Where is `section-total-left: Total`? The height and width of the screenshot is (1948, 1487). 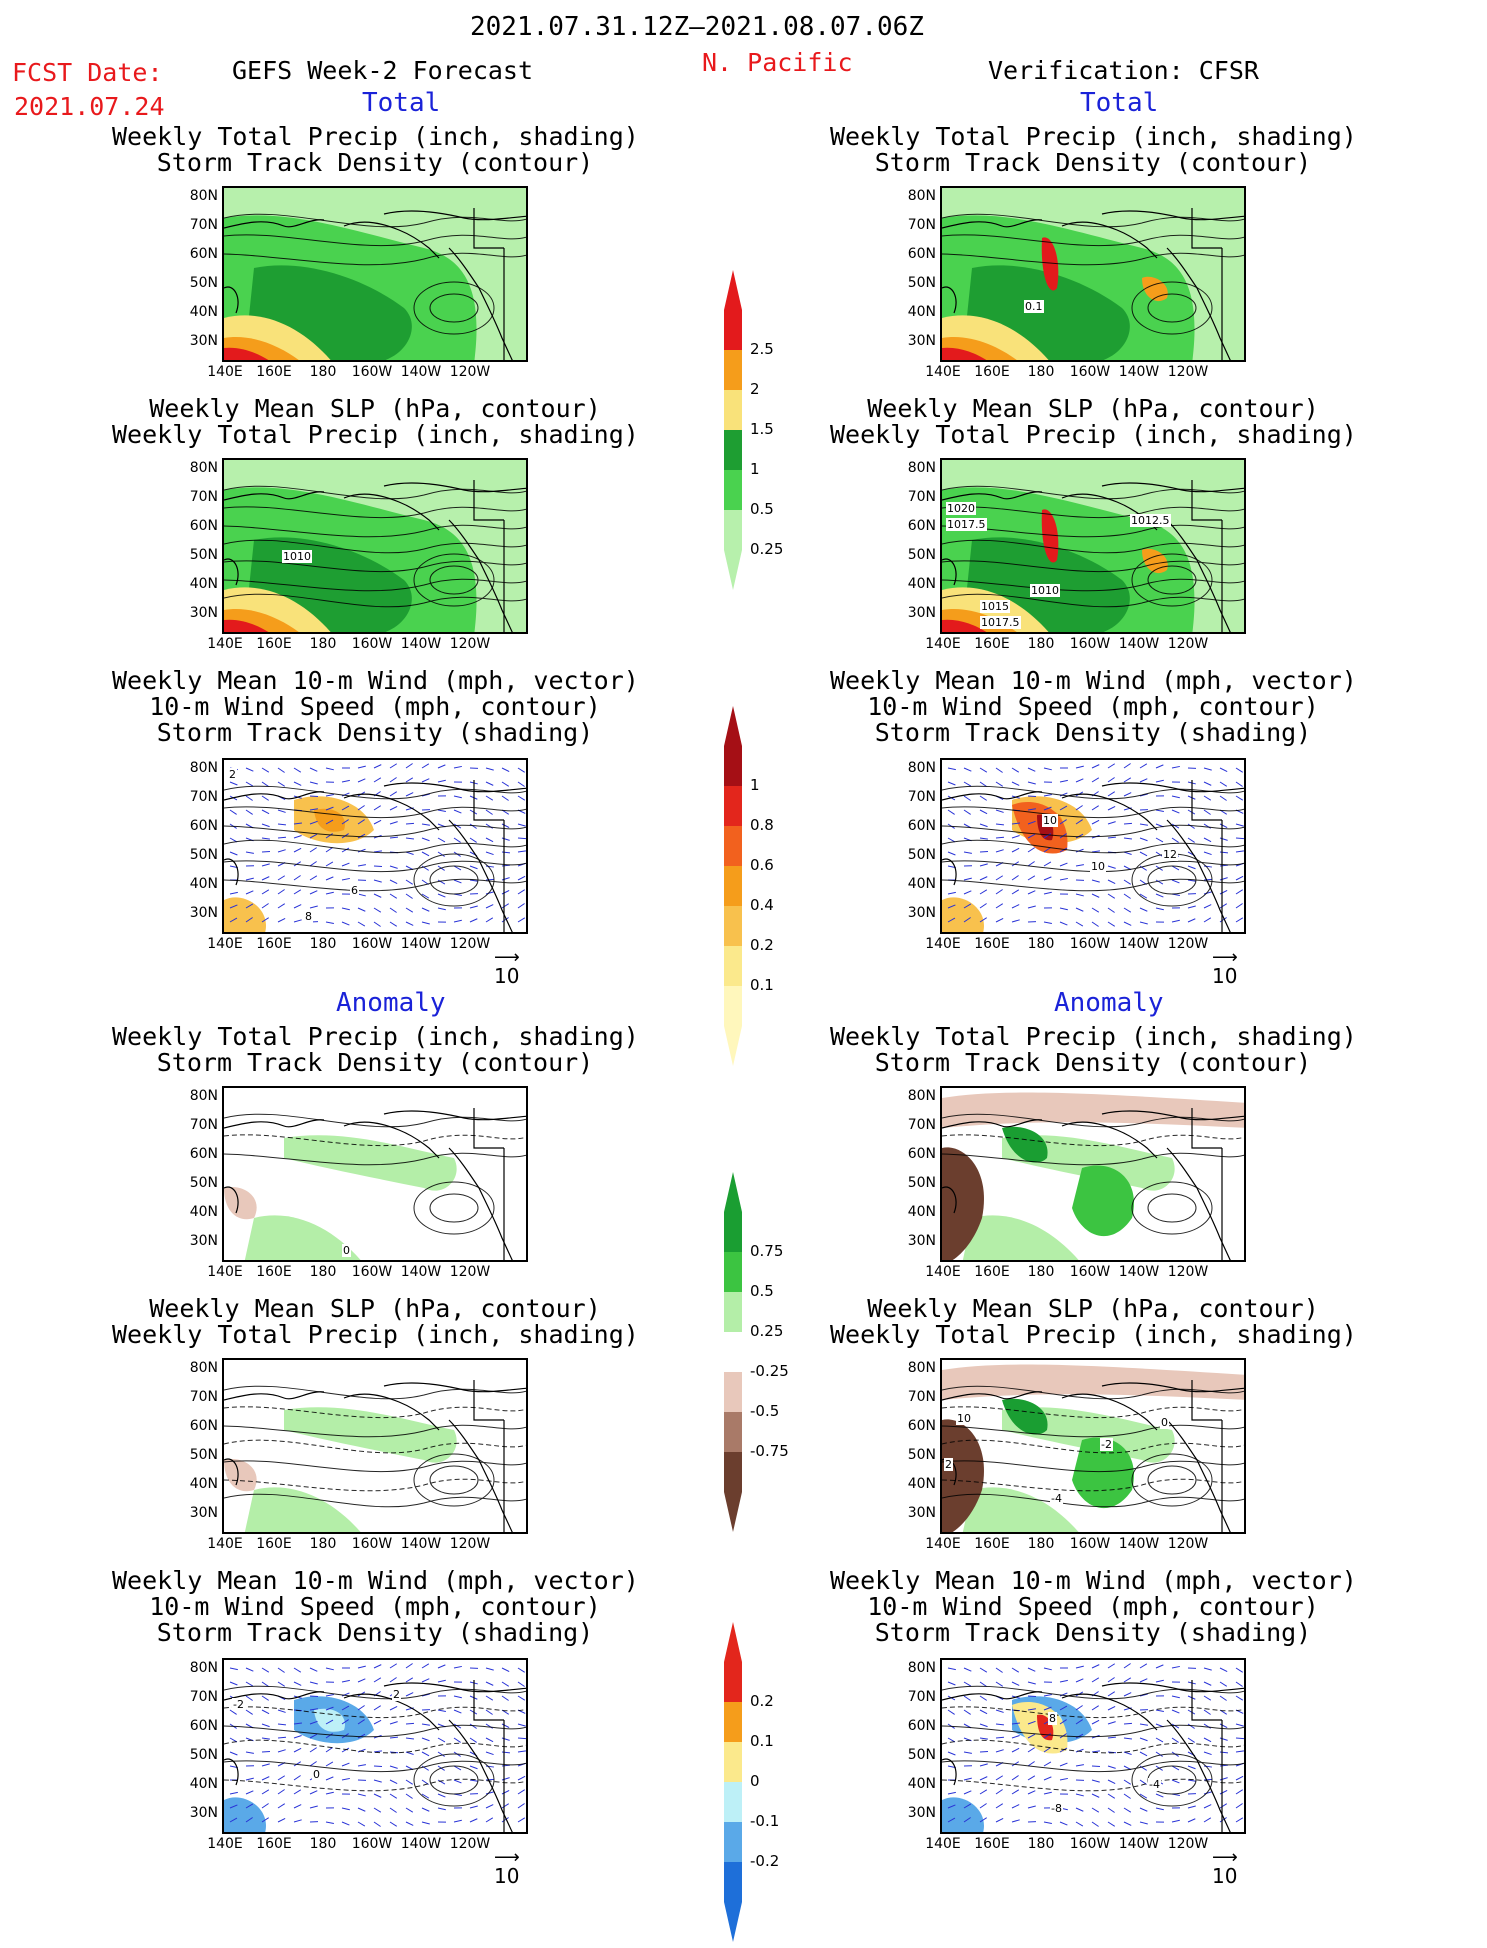
section-total-left: Total is located at coordinates (401, 103).